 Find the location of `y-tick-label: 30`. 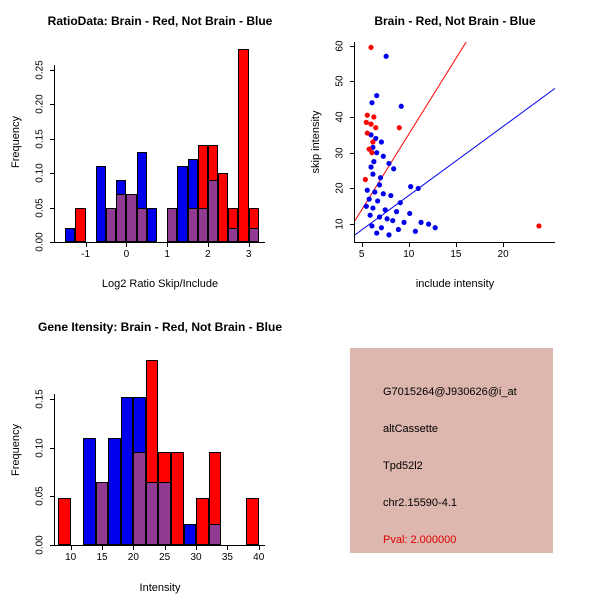

y-tick-label: 30 is located at coordinates (340, 153).